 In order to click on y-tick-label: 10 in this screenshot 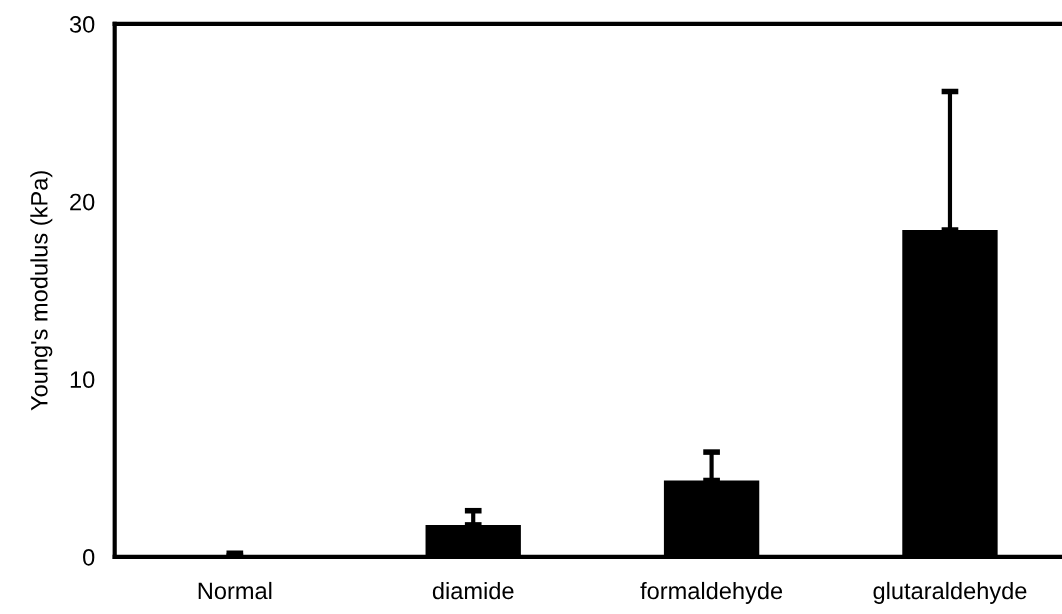, I will do `click(82, 380)`.